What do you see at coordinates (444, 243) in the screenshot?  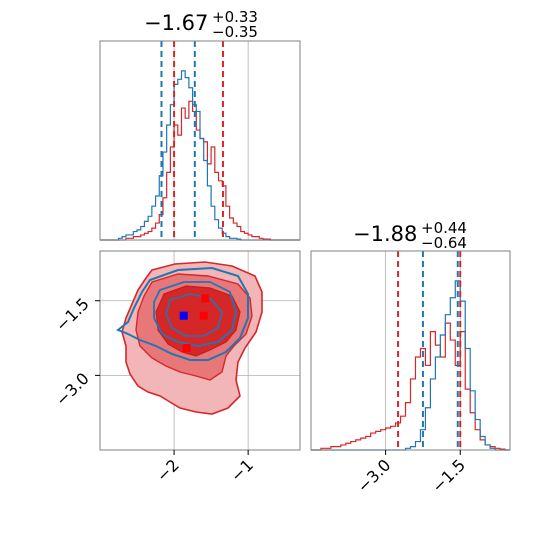 I see `title-y-minus: −0.64` at bounding box center [444, 243].